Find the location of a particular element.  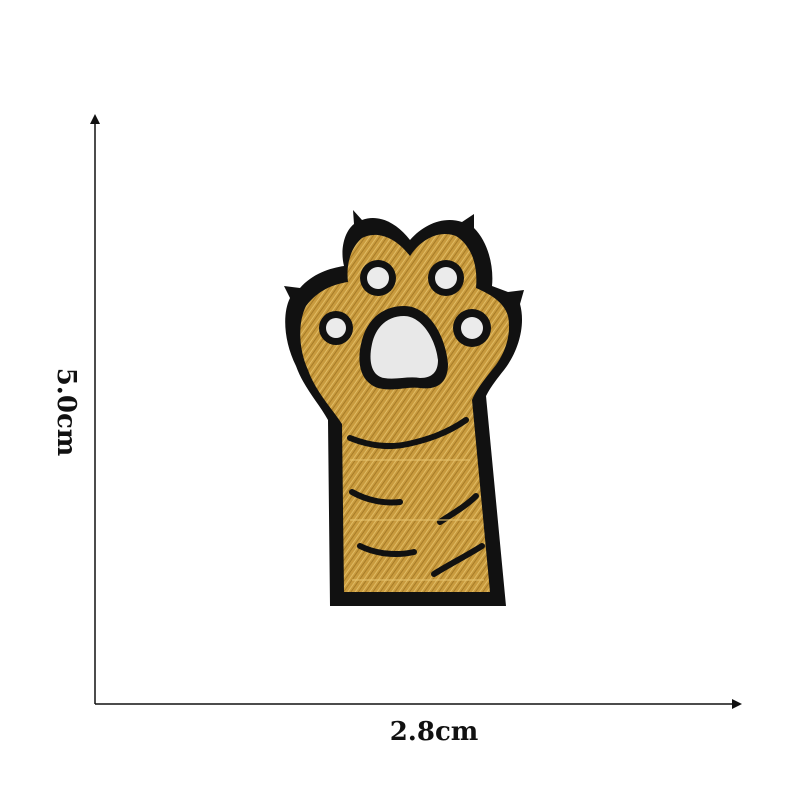

toe-bean-left-inner is located at coordinates (336, 328).